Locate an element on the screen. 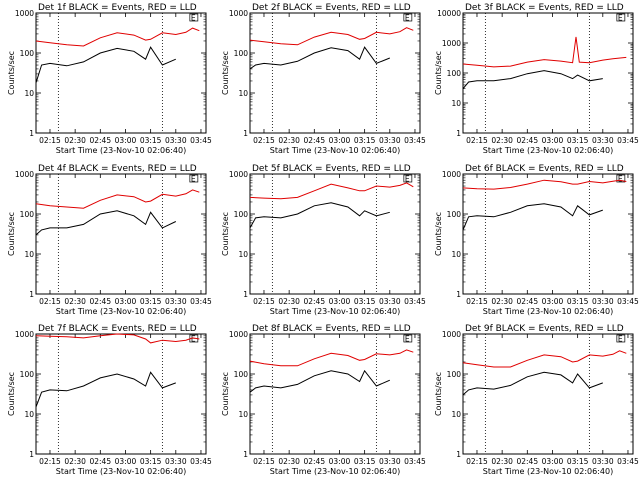 This screenshot has height=480, width=640. panel-title: Det 2f BLACK = Events, RED = LLD is located at coordinates (331, 8).